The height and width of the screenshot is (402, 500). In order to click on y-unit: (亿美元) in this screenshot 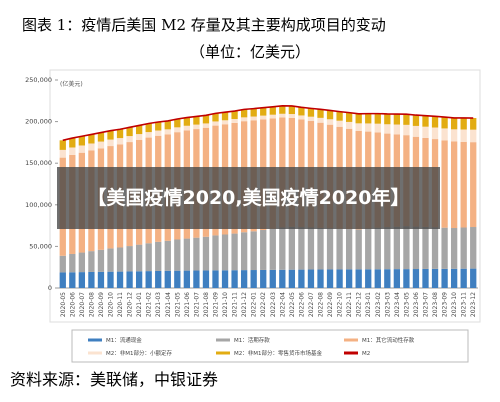, I will do `click(71, 84)`.